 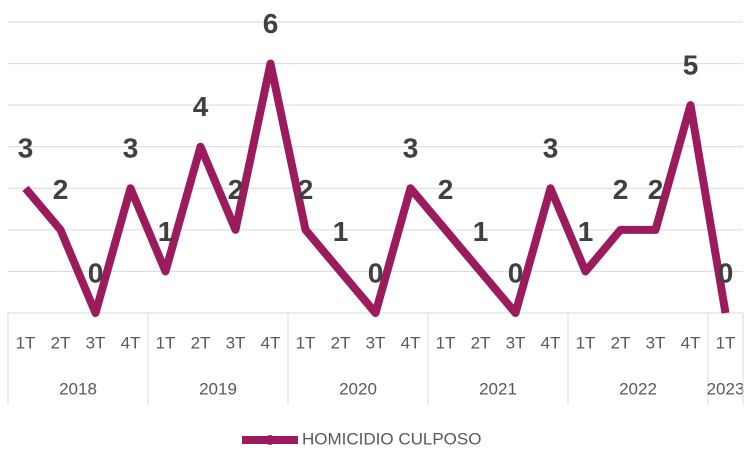 What do you see at coordinates (78, 388) in the screenshot?
I see `x-group-label: 2018` at bounding box center [78, 388].